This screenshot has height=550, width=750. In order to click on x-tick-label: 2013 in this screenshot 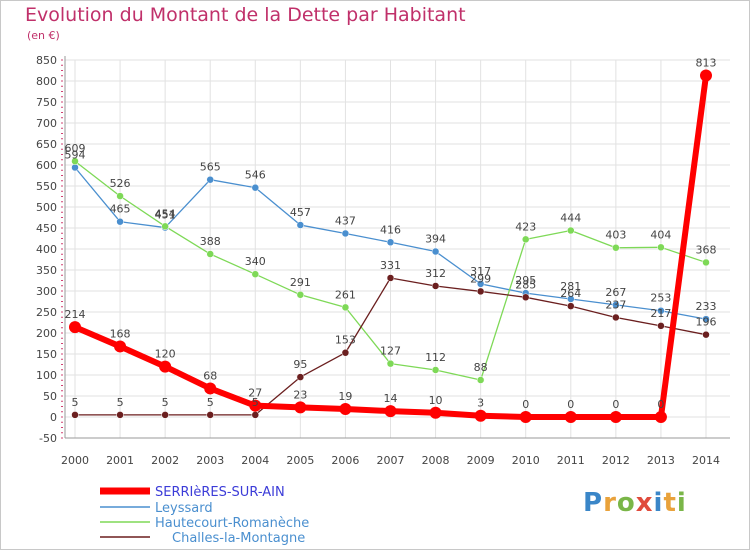, I will do `click(661, 460)`.